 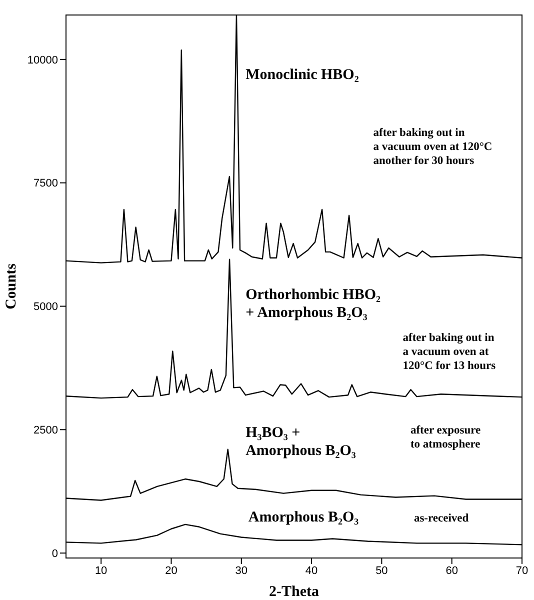 What do you see at coordinates (46, 307) in the screenshot?
I see `y-tick-label: 5000` at bounding box center [46, 307].